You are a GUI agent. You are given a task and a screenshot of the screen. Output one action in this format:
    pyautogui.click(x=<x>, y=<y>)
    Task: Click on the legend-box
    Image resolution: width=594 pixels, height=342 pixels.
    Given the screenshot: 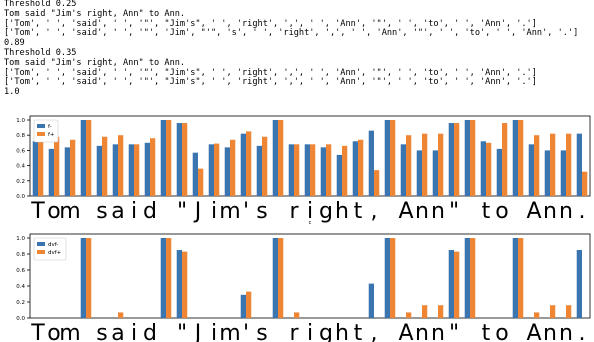 What is the action you would take?
    pyautogui.click(x=46, y=131)
    